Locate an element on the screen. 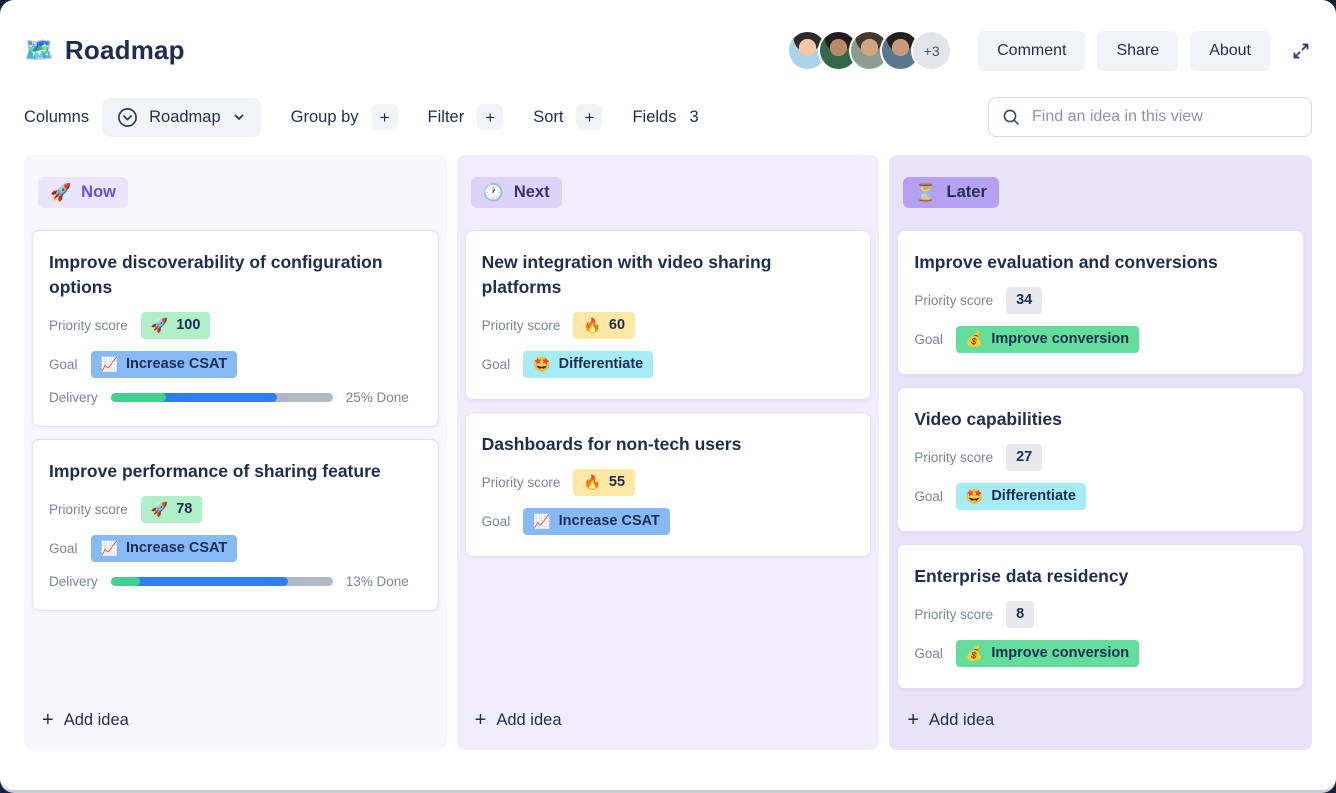 Image resolution: width=1336 pixels, height=793 pixels. card-title: Dashboards for non-tech users is located at coordinates (611, 443).